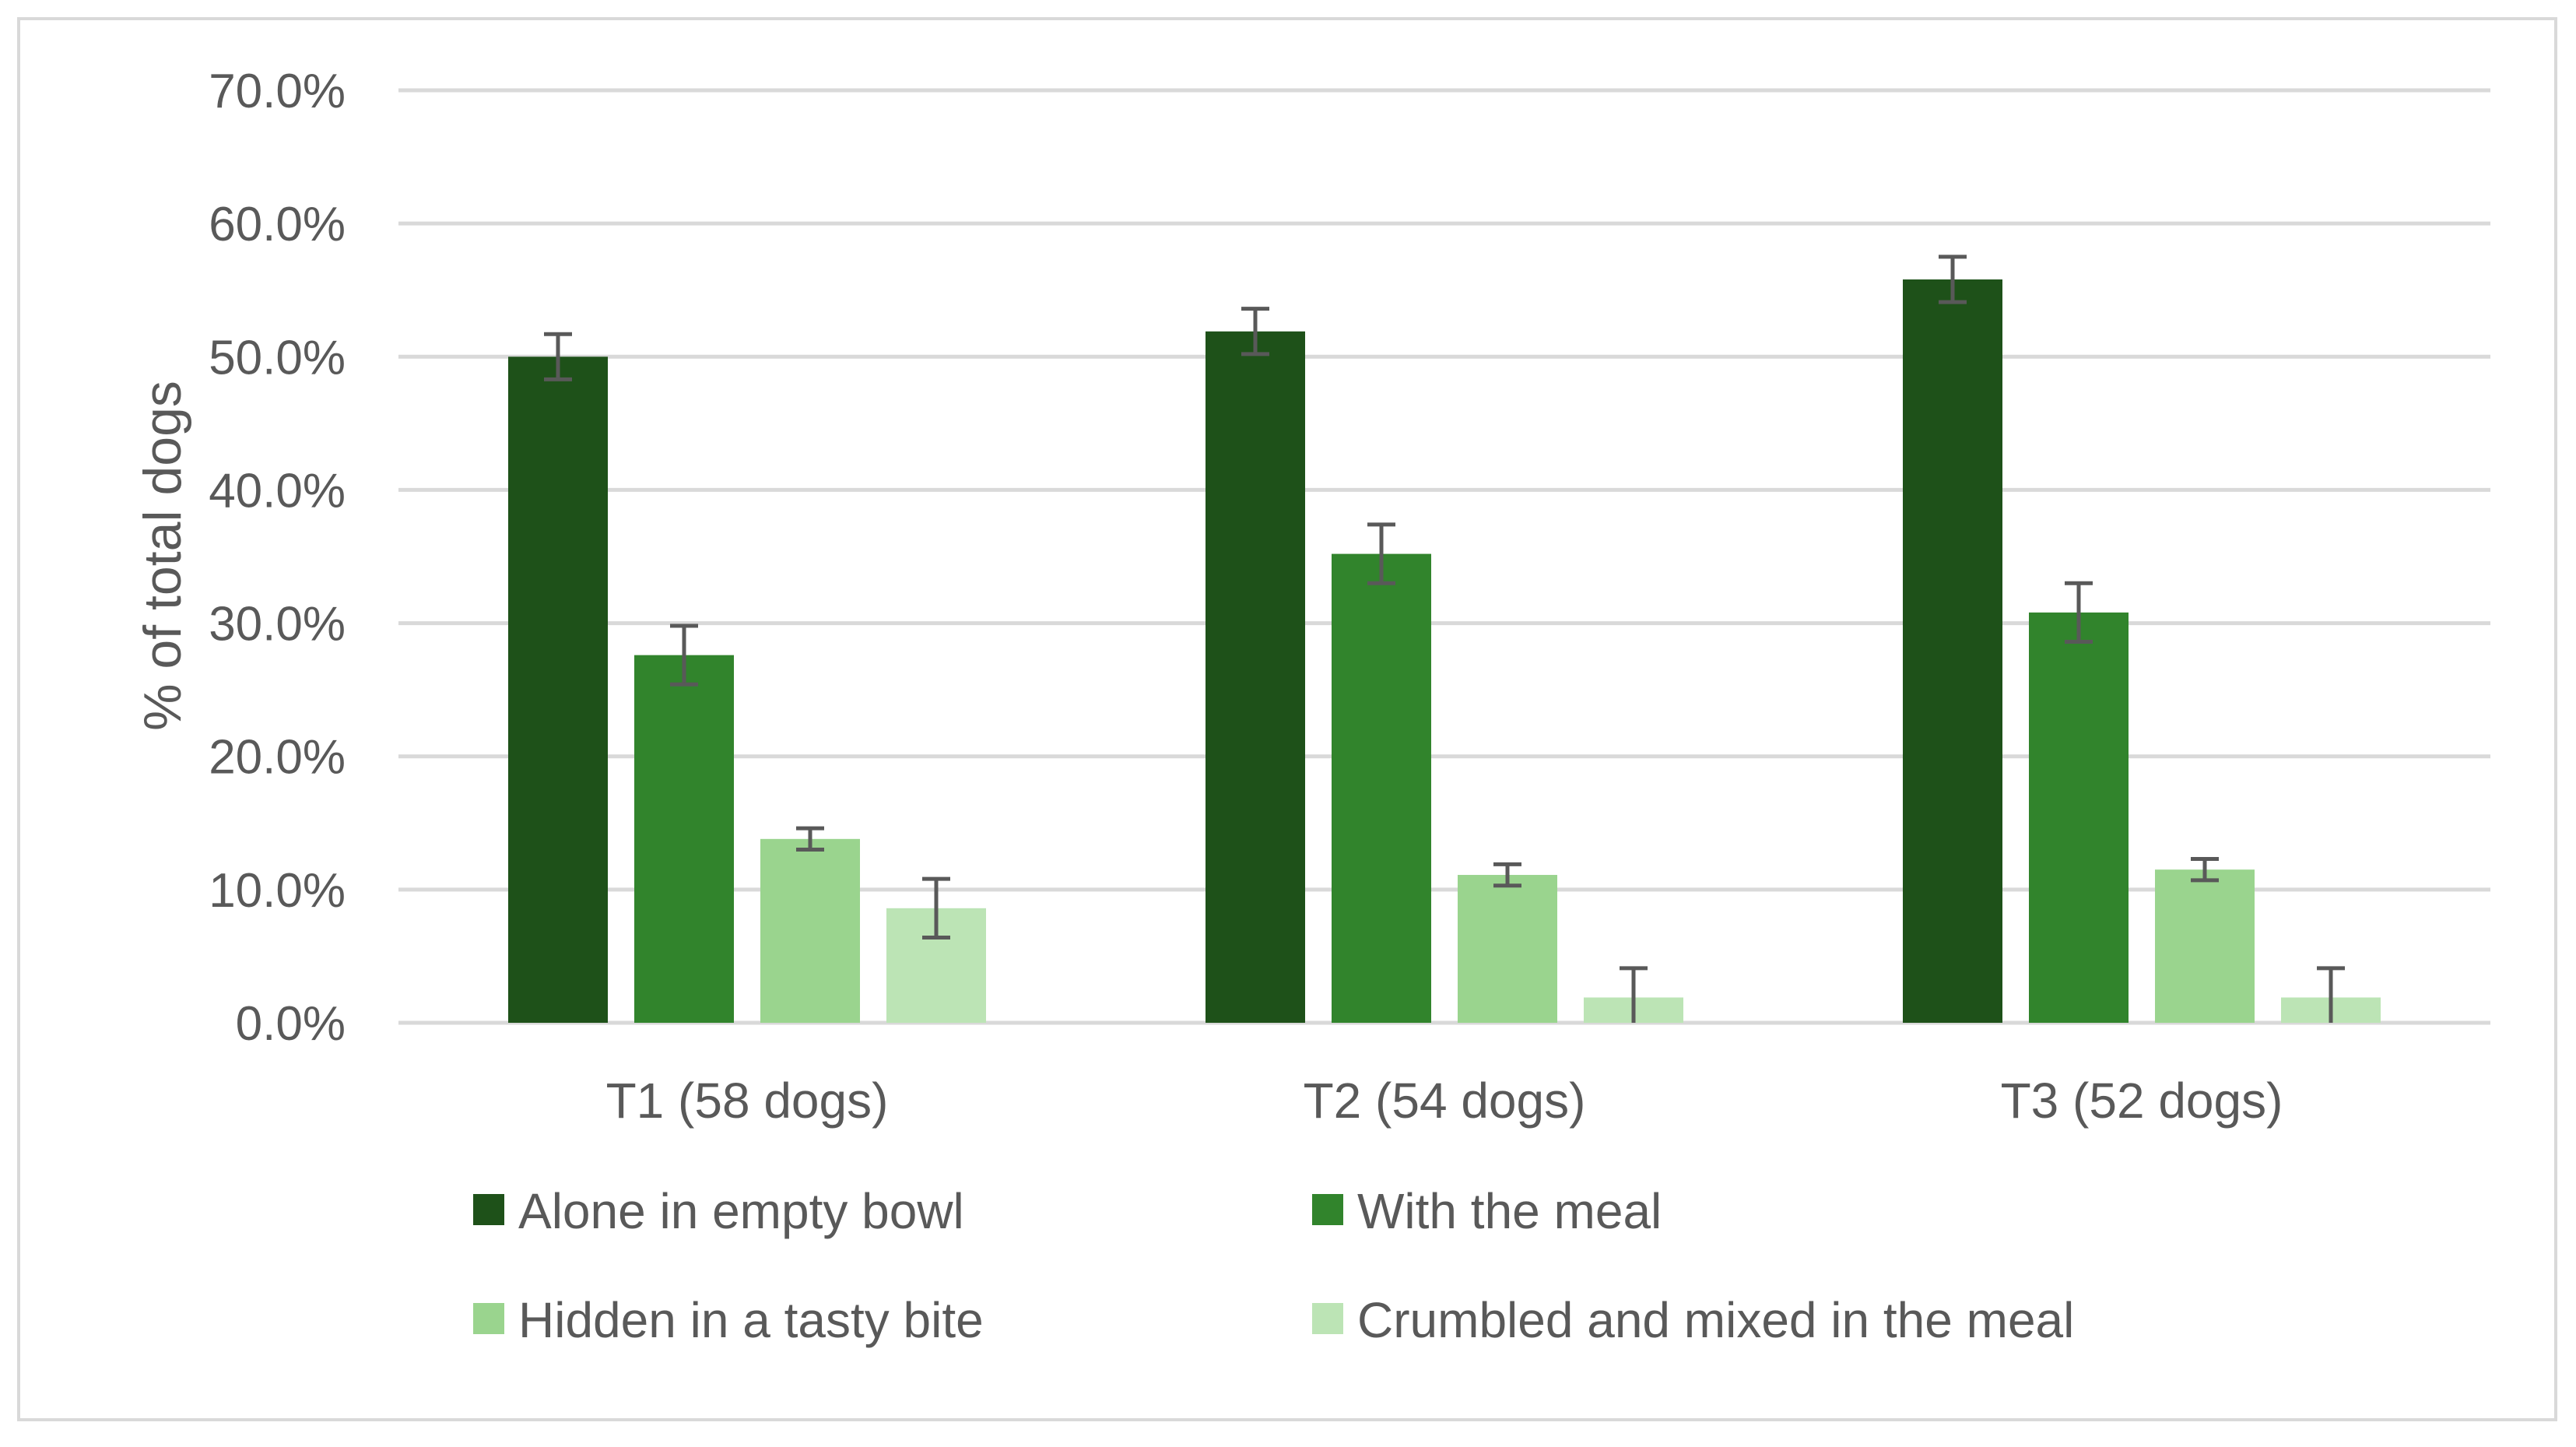  Describe the element at coordinates (277, 358) in the screenshot. I see `y-tick-label: 50.0%` at that location.